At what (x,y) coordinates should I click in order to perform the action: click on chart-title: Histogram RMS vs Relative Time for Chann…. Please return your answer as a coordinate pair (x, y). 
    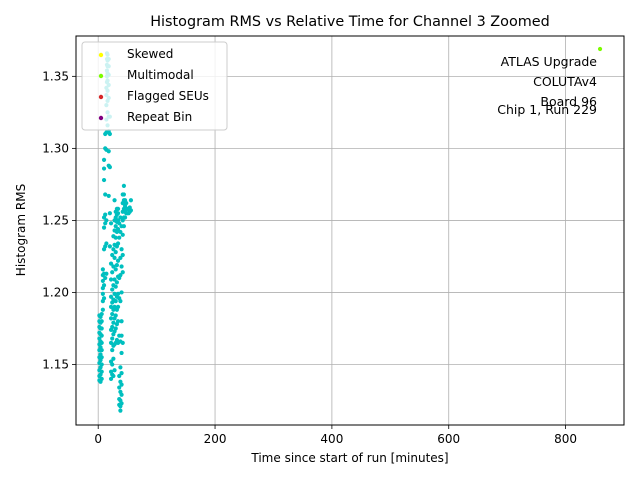
    Looking at the image, I should click on (350, 22).